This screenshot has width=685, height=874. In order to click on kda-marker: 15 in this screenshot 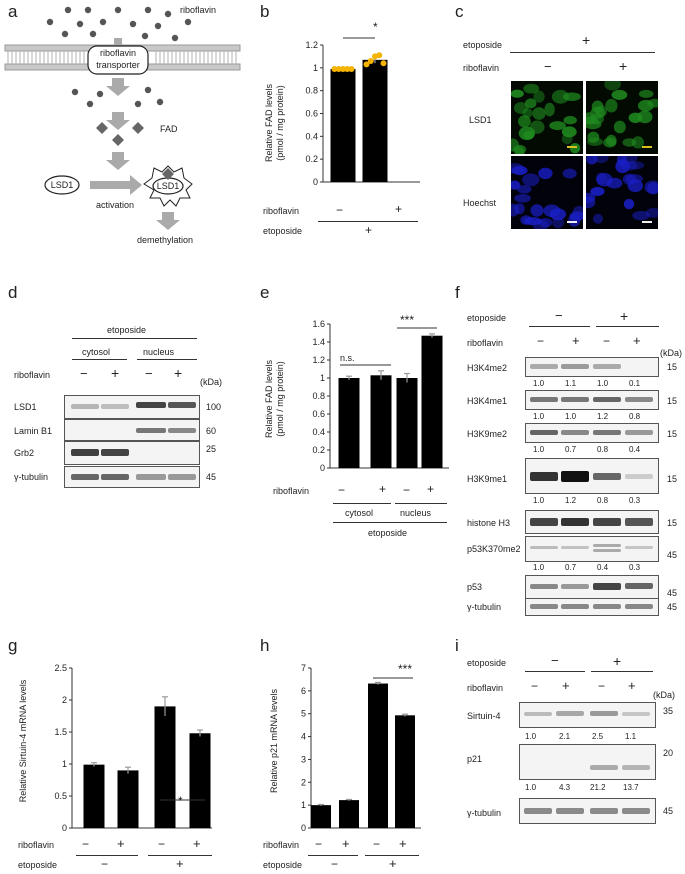, I will do `click(672, 401)`.